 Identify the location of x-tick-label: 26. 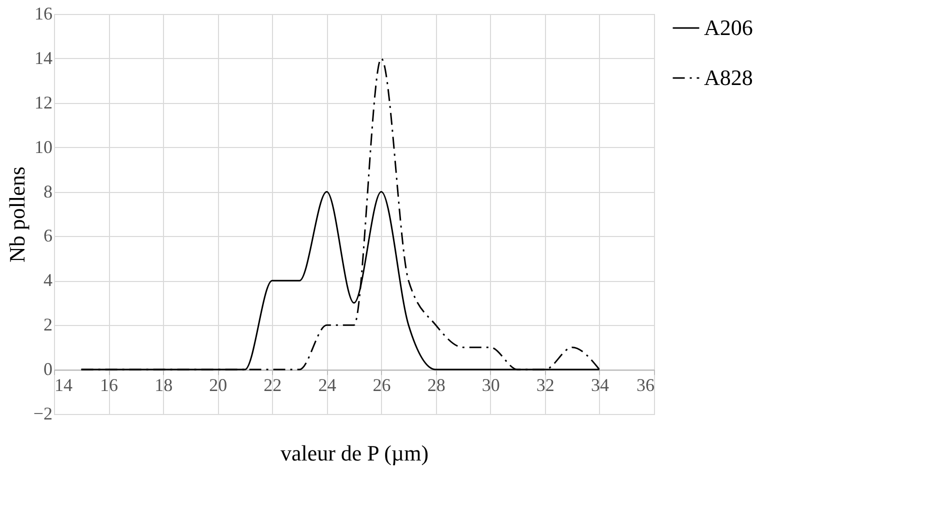
(381, 385).